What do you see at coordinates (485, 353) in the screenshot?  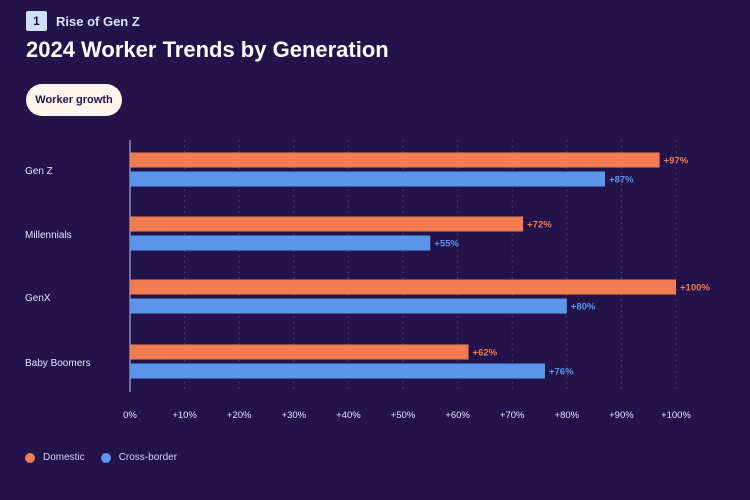 I see `domestic-value-label: +62%` at bounding box center [485, 353].